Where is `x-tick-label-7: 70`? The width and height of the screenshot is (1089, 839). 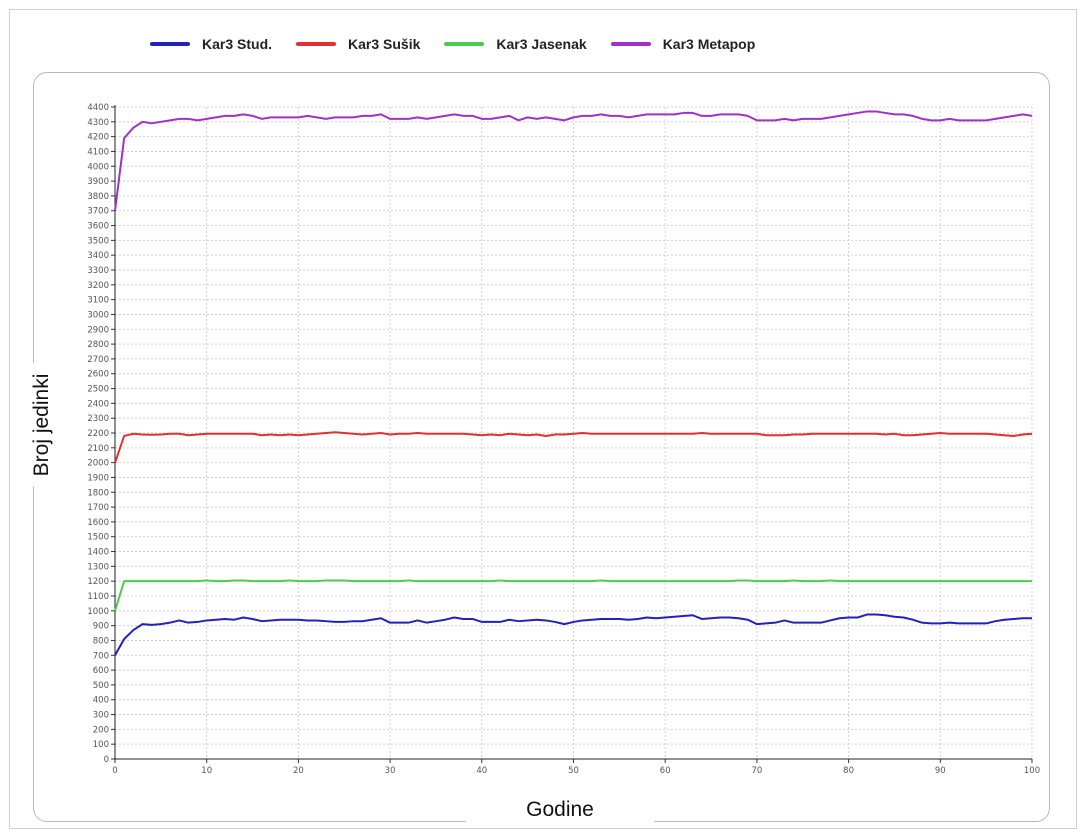 x-tick-label-7: 70 is located at coordinates (756, 771).